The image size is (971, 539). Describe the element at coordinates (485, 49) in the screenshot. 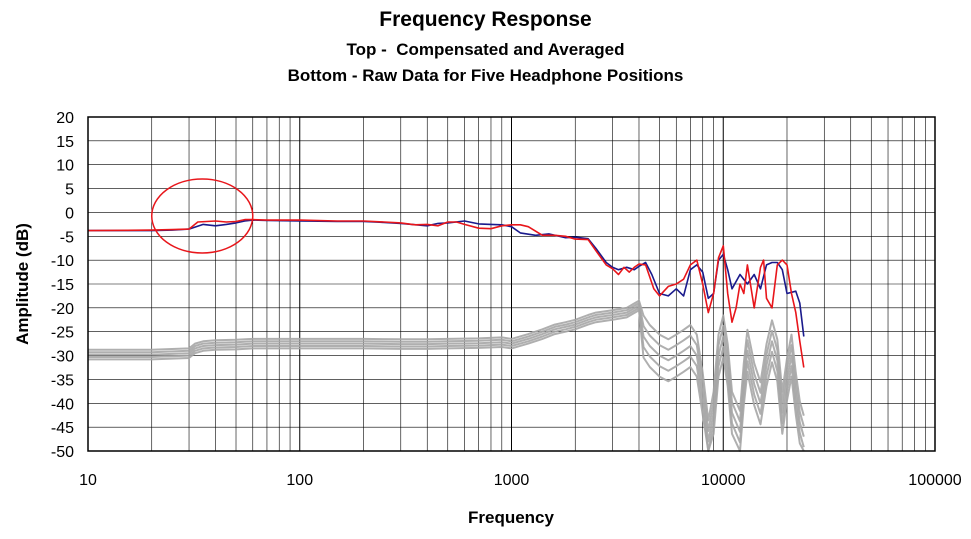

I see `chart-subtitle-top: Top - Compensated and Averaged` at that location.